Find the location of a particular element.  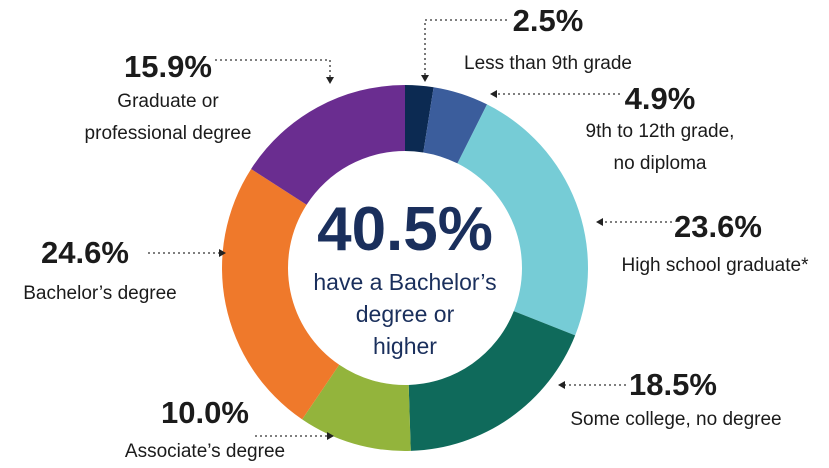

center-value: 40.5% is located at coordinates (405, 229).